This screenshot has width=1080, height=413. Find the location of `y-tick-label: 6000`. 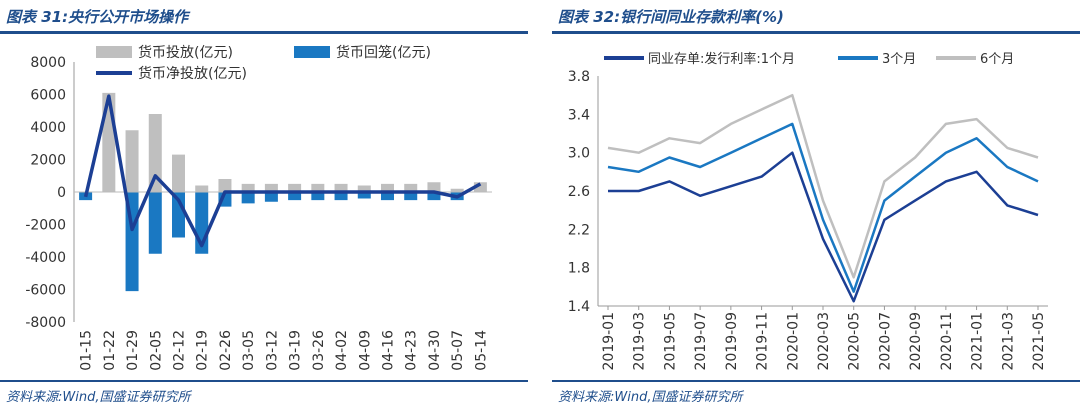

y-tick-label: 6000 is located at coordinates (48, 96).